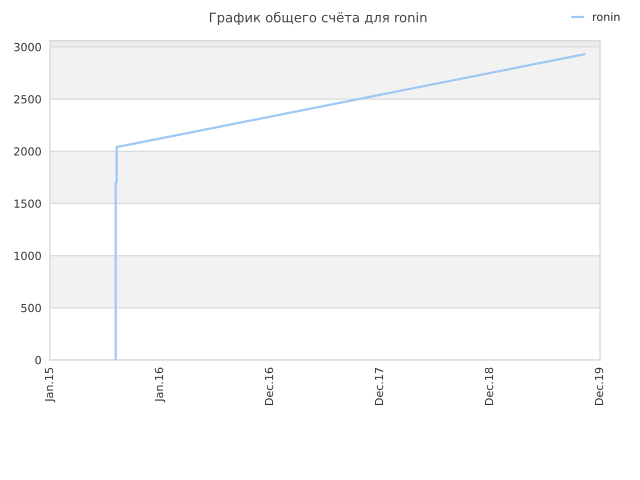 This screenshot has height=480, width=640. What do you see at coordinates (38, 360) in the screenshot?
I see `y-tick-label: 0` at bounding box center [38, 360].